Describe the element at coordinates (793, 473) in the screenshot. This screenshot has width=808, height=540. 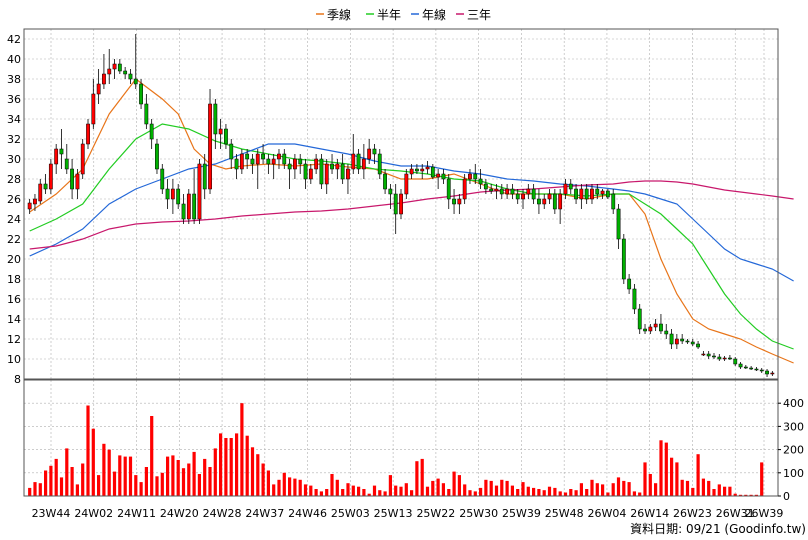
I see `volume-tick-label: 100` at that location.